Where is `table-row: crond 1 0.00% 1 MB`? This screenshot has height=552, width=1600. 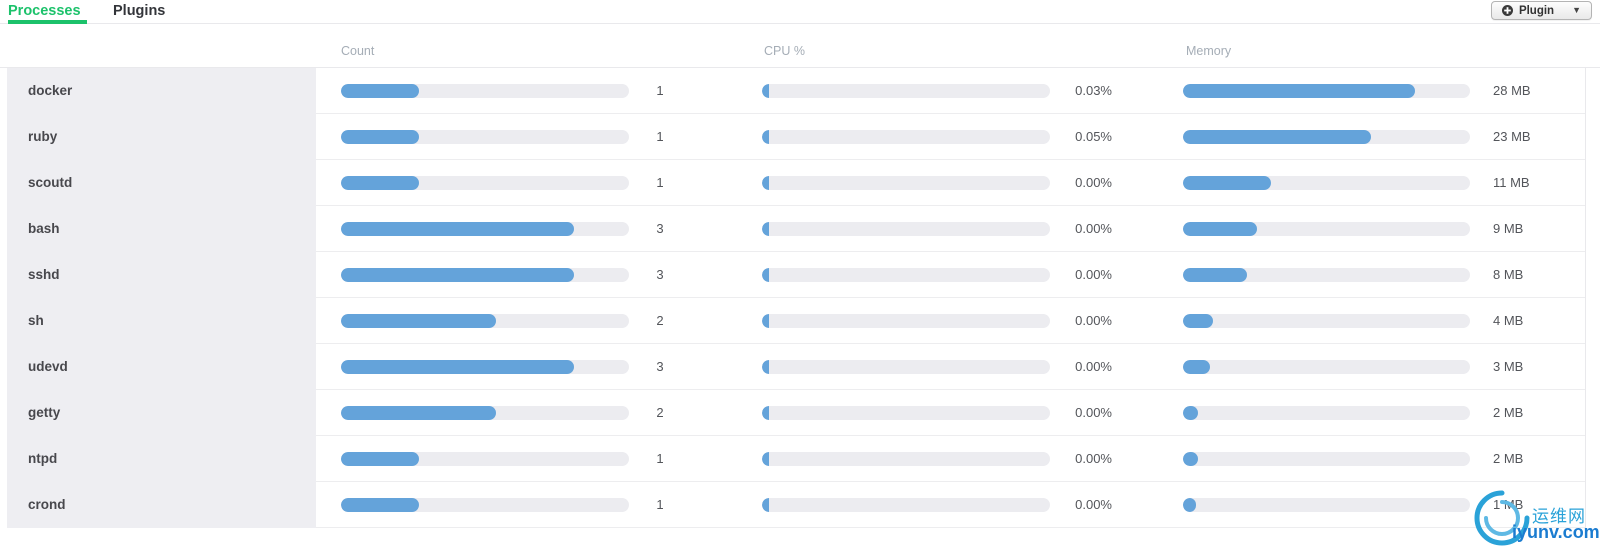
table-row: crond 1 0.00% 1 MB is located at coordinates (800, 505).